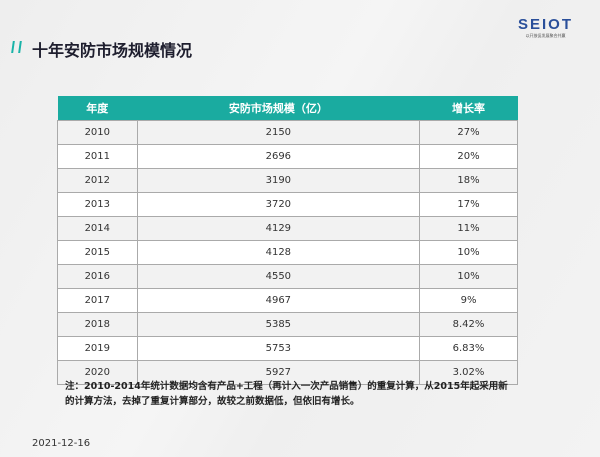 This screenshot has width=600, height=457. What do you see at coordinates (61, 443) in the screenshot?
I see `date: 2021-12-16` at bounding box center [61, 443].